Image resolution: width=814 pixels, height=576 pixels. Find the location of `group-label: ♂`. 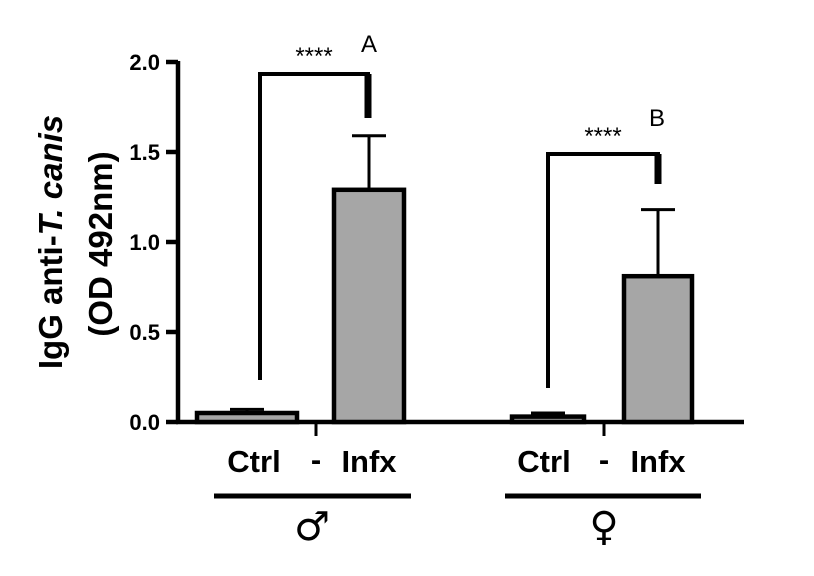

group-label: ♂ is located at coordinates (312, 527).